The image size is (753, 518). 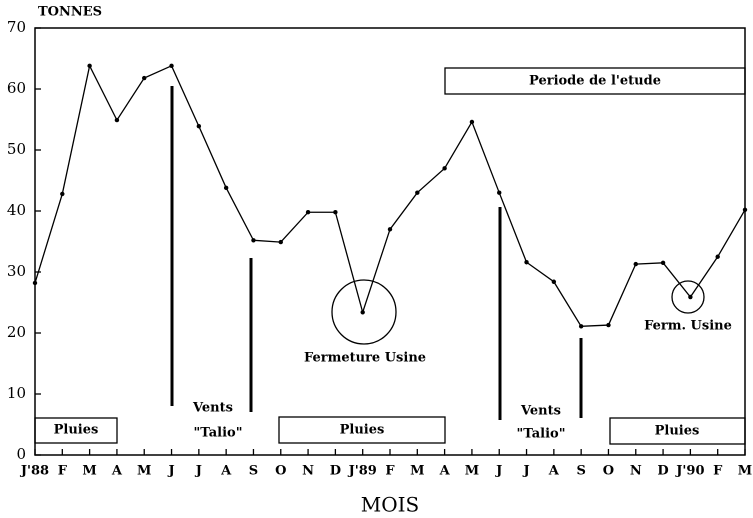 I want to click on x-tick-label: J'90, so click(x=689, y=471).